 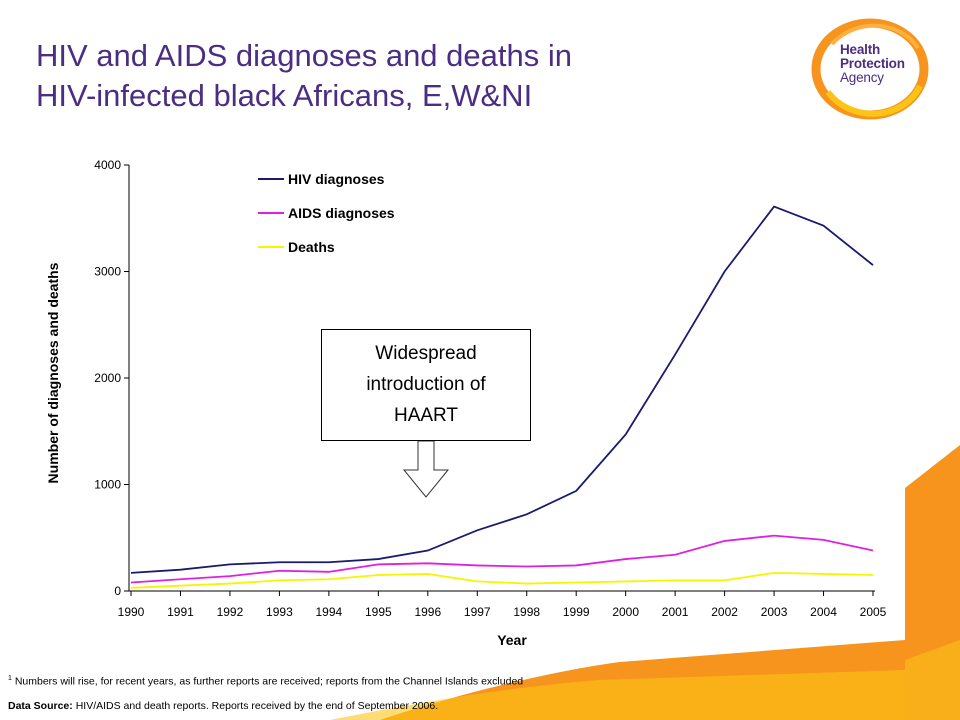 What do you see at coordinates (311, 247) in the screenshot?
I see `legend-label: Deaths` at bounding box center [311, 247].